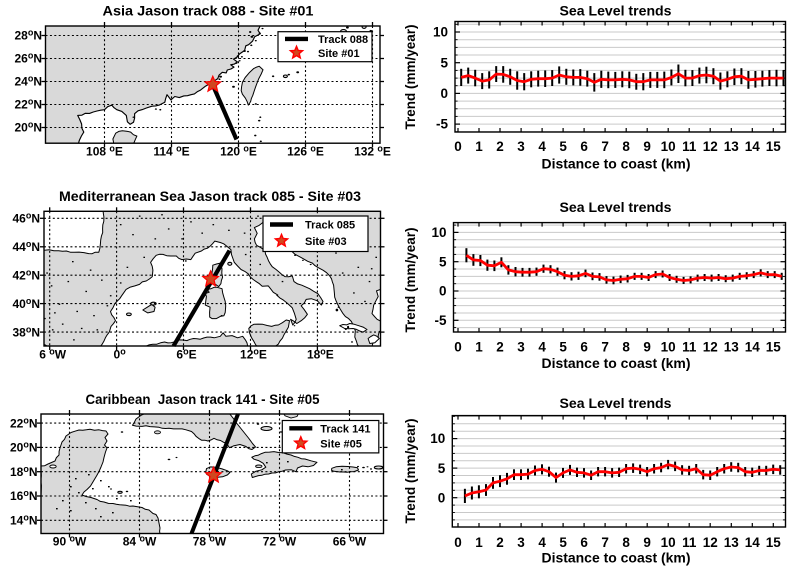 The width and height of the screenshot is (800, 579). I want to click on svg-text: 18oN, so click(24, 471).